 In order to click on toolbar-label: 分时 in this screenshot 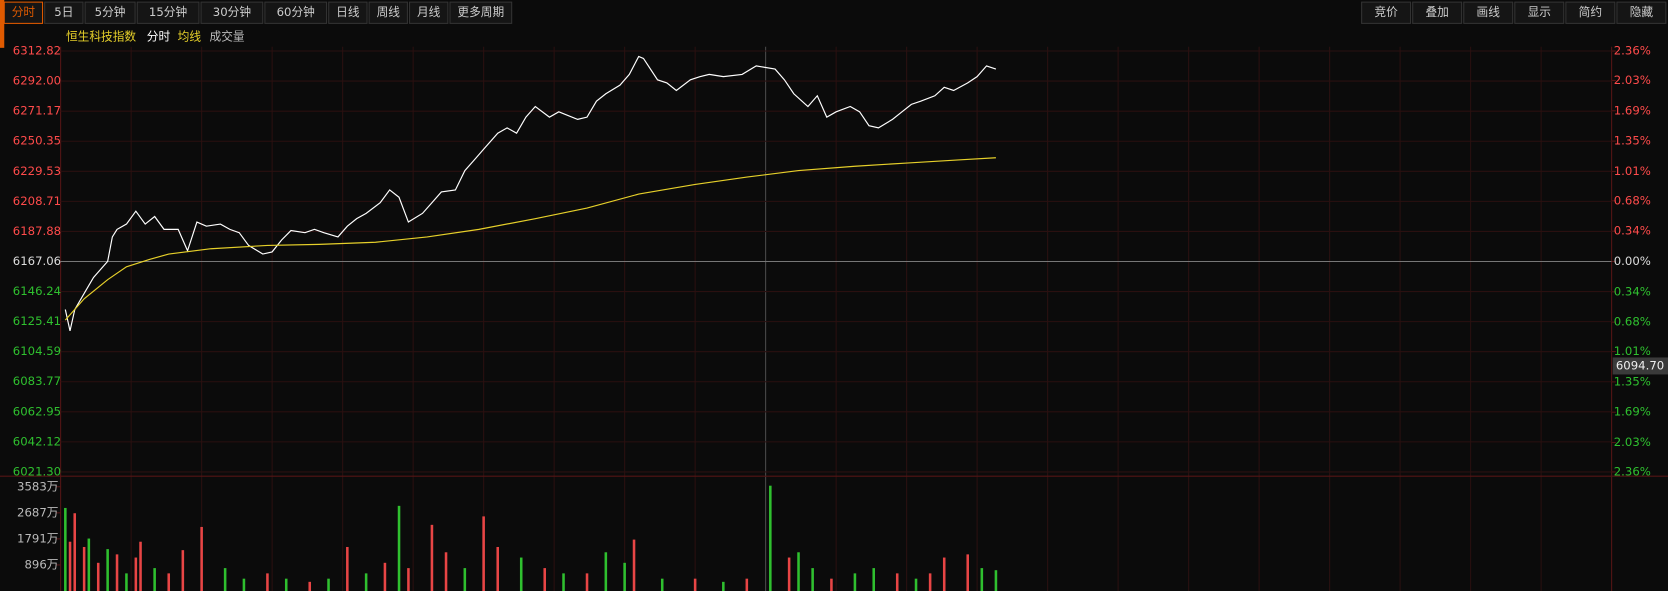, I will do `click(24, 12)`.